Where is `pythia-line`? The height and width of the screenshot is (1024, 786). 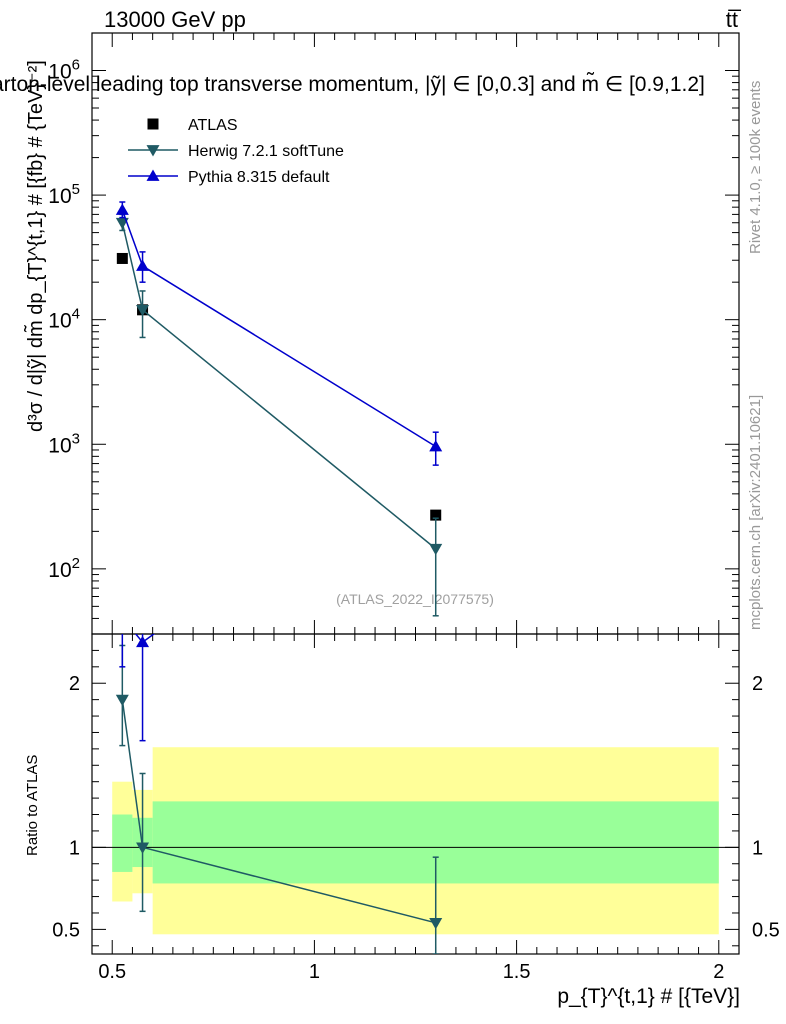
pythia-line is located at coordinates (279, 328).